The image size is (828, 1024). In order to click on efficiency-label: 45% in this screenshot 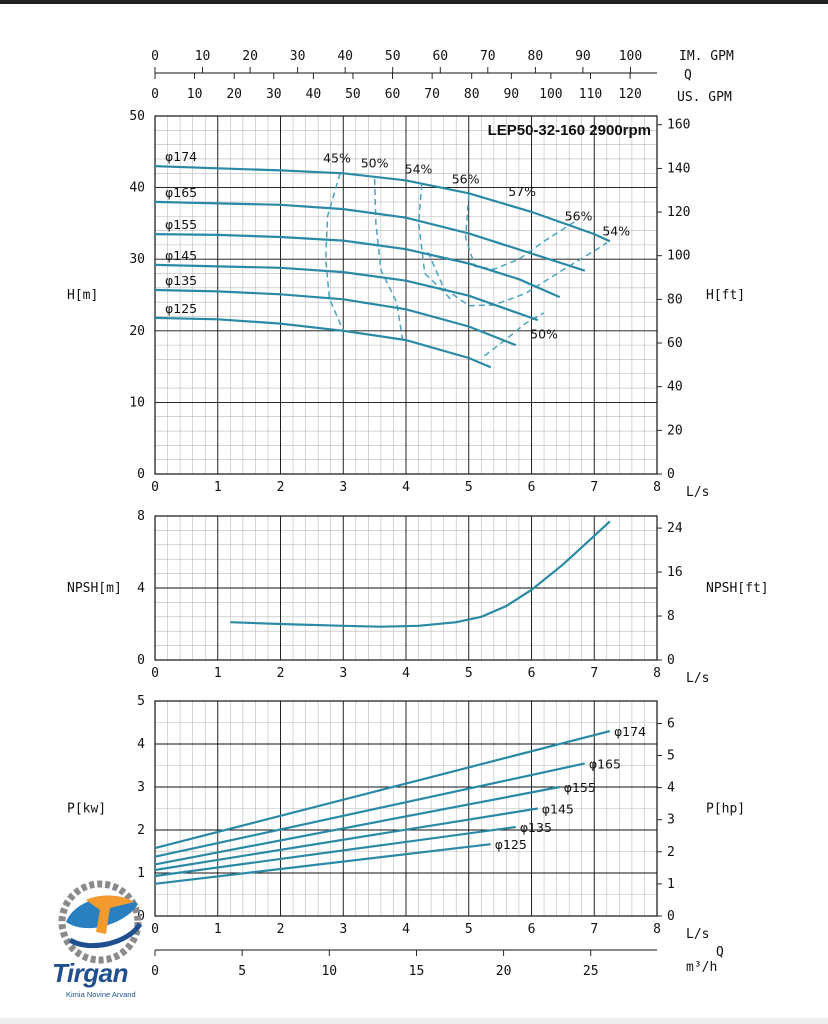, I will do `click(337, 158)`.